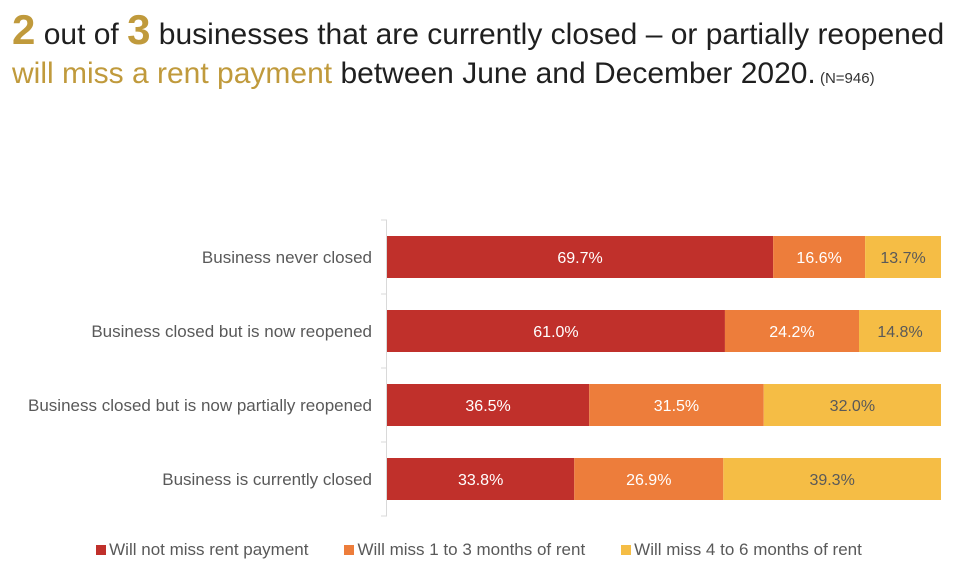 This screenshot has width=958, height=578. What do you see at coordinates (748, 549) in the screenshot?
I see `legend-label: Will miss 4 to 6 months of rent` at bounding box center [748, 549].